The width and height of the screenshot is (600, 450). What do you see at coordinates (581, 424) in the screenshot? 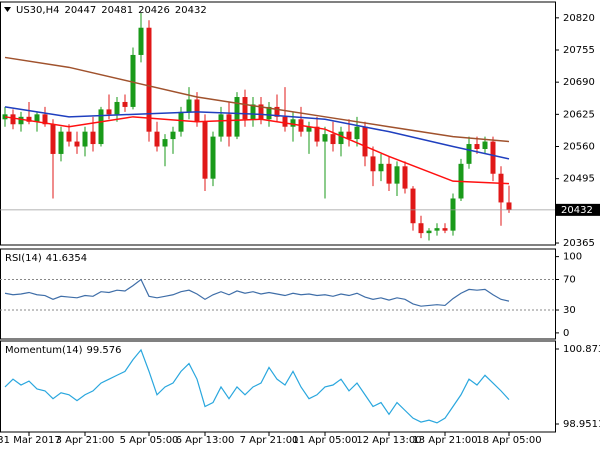
I see `y-tick-label: 98.9511` at bounding box center [581, 424].